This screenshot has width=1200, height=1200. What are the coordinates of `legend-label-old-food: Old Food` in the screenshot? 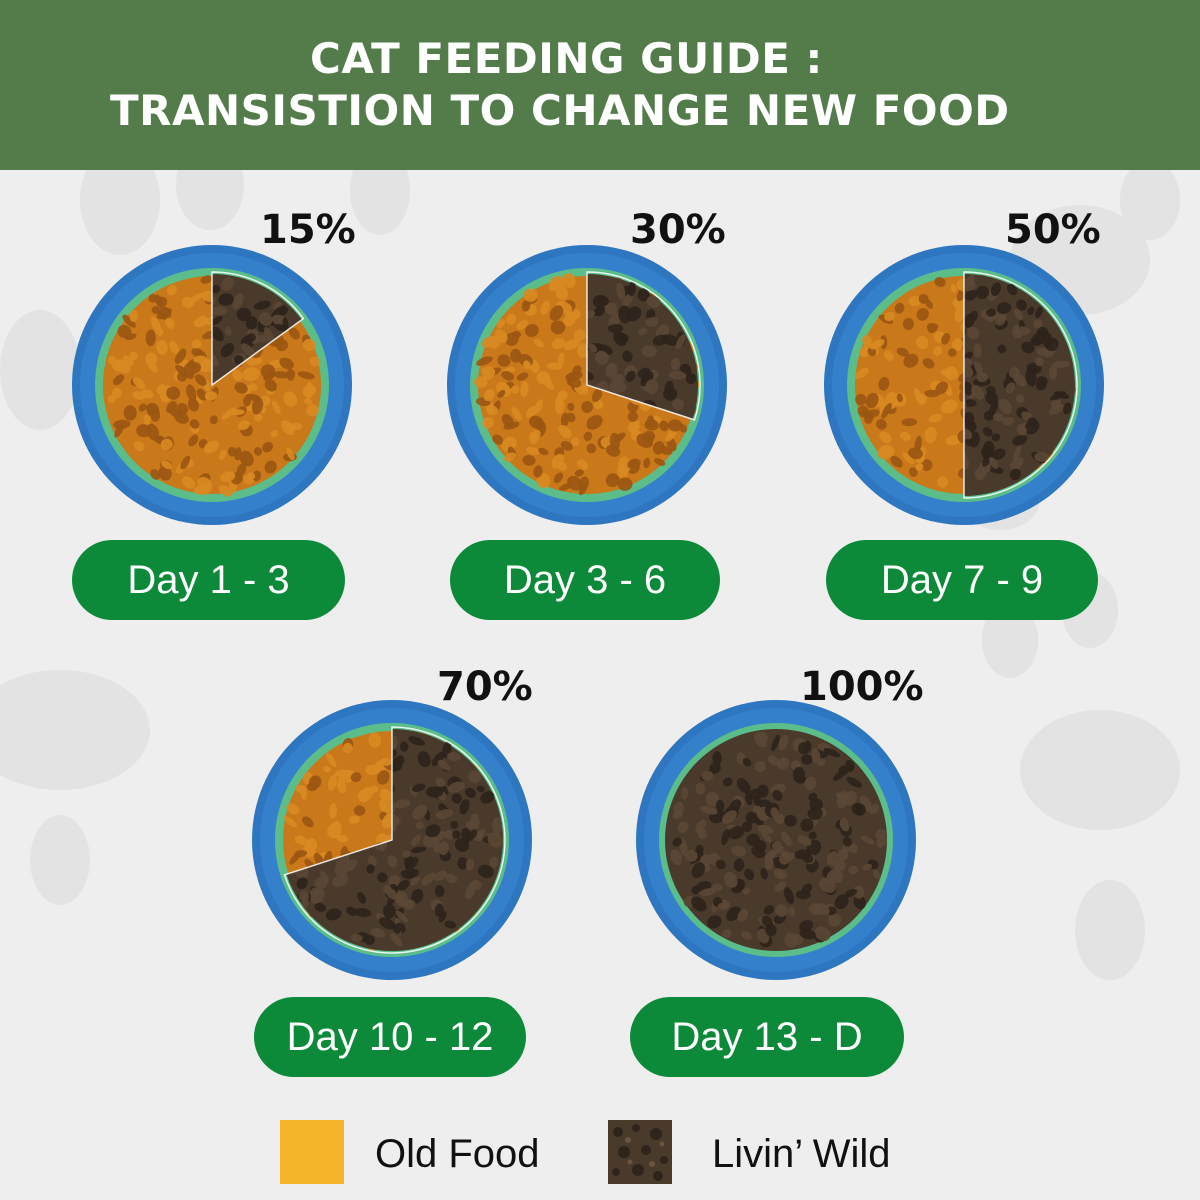 It's located at (457, 1154).